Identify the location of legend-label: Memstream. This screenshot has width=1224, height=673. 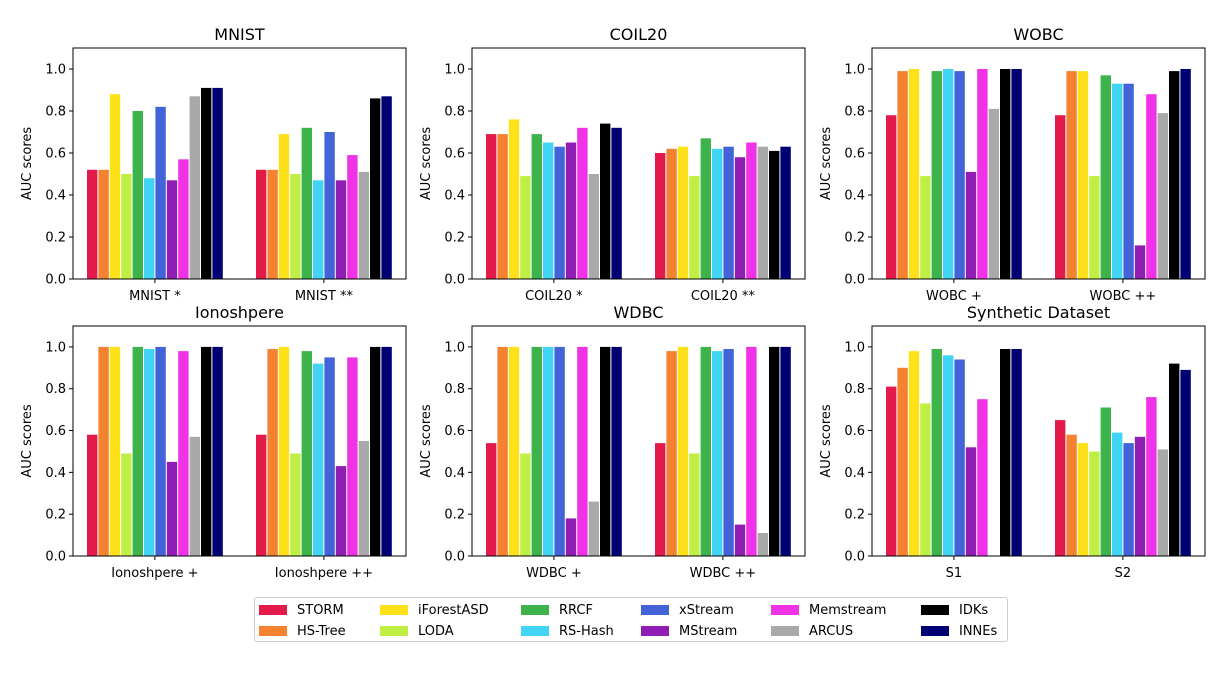
(848, 610).